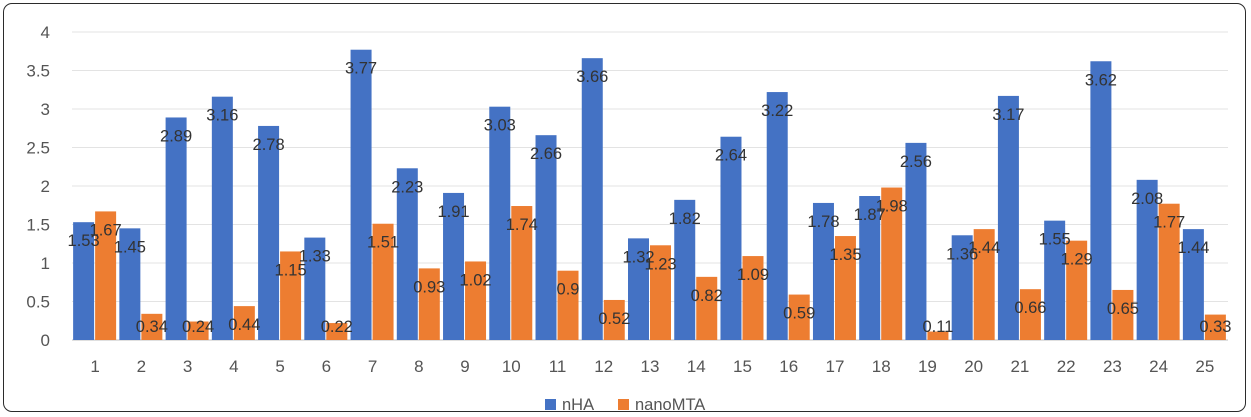 This screenshot has height=417, width=1251. I want to click on x-tick-label: 24, so click(1158, 366).